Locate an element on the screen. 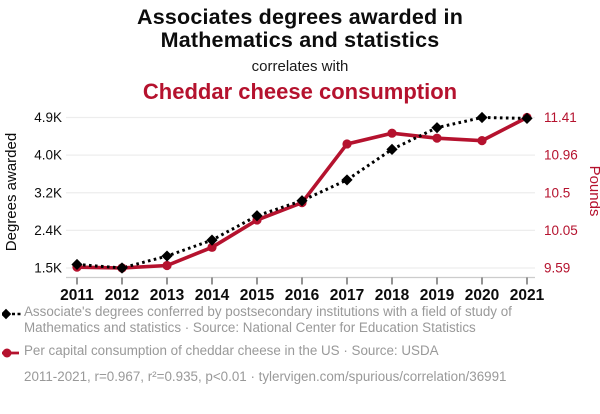 The height and width of the screenshot is (414, 600). x-axis-year-label: 2015 is located at coordinates (257, 295).